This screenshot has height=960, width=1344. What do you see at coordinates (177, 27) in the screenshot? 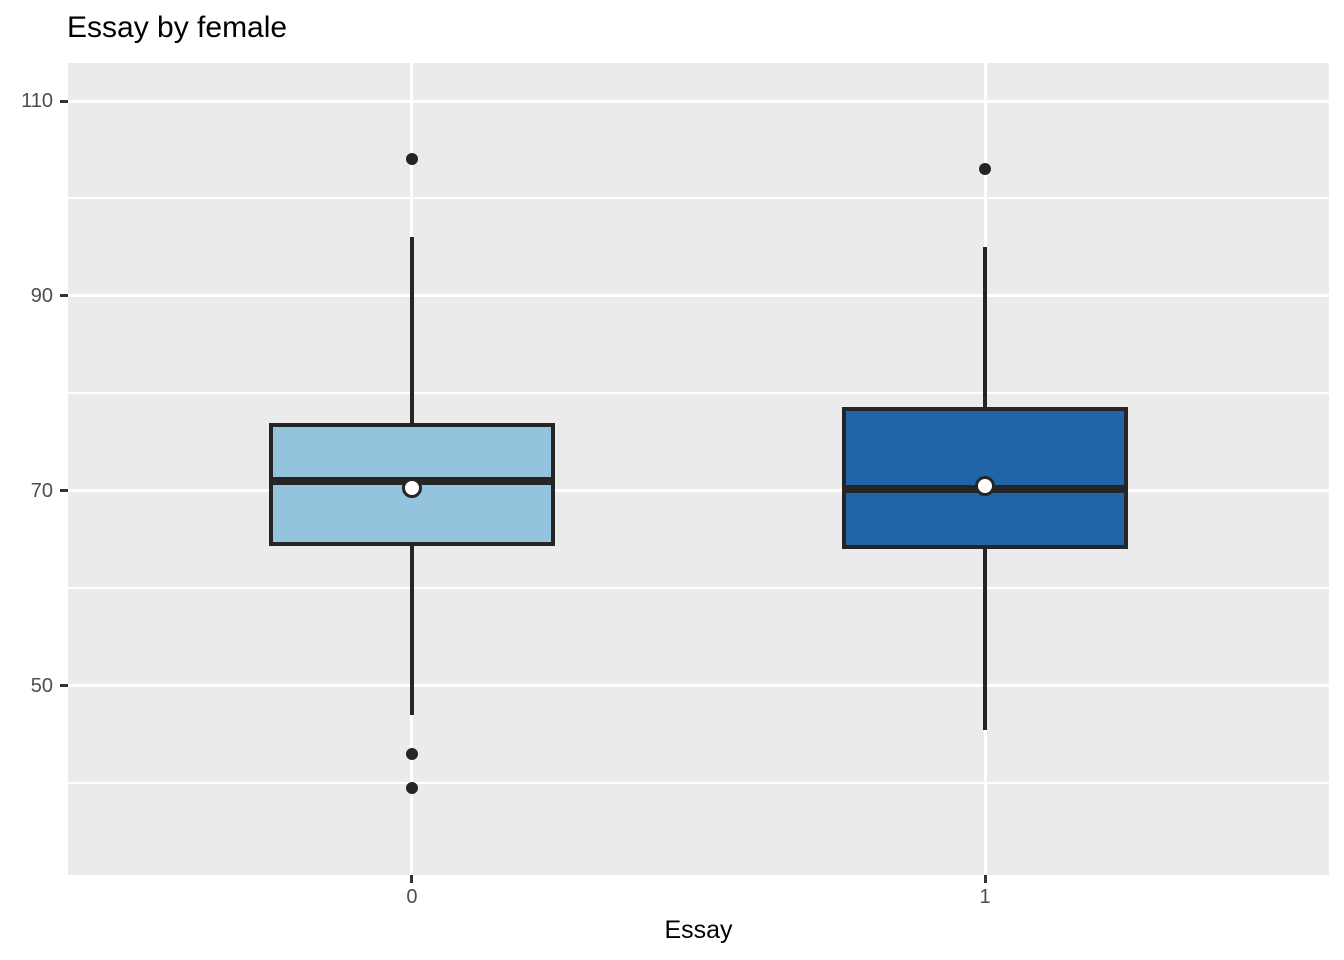
I see `plot-title: Essay by female` at bounding box center [177, 27].